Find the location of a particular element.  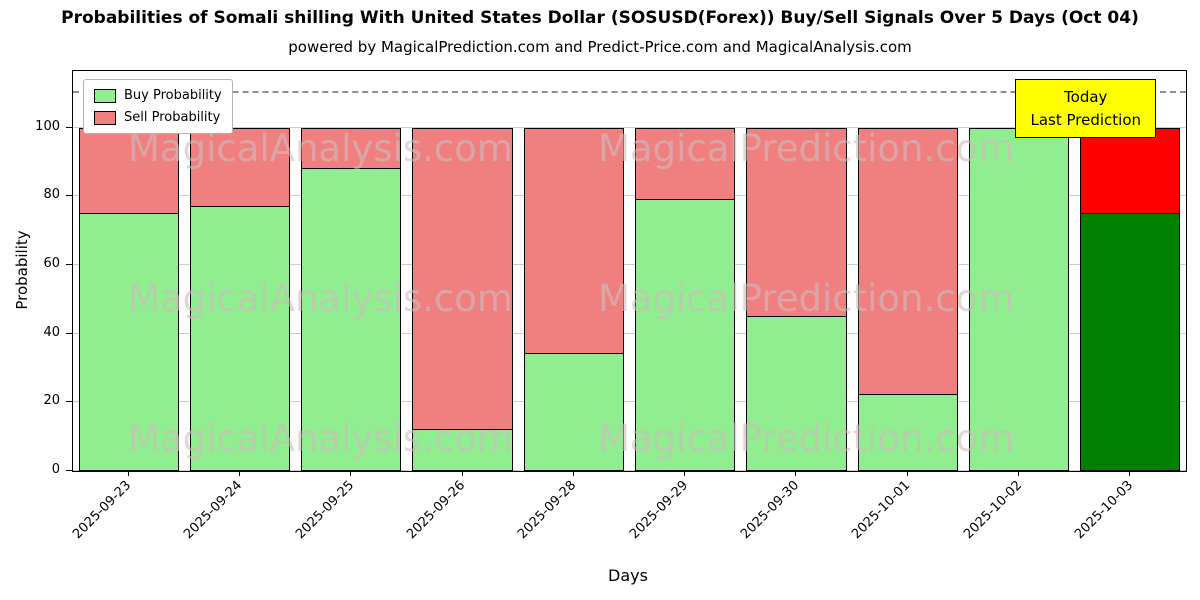

y-tick-label-0: 0 is located at coordinates (55, 469).